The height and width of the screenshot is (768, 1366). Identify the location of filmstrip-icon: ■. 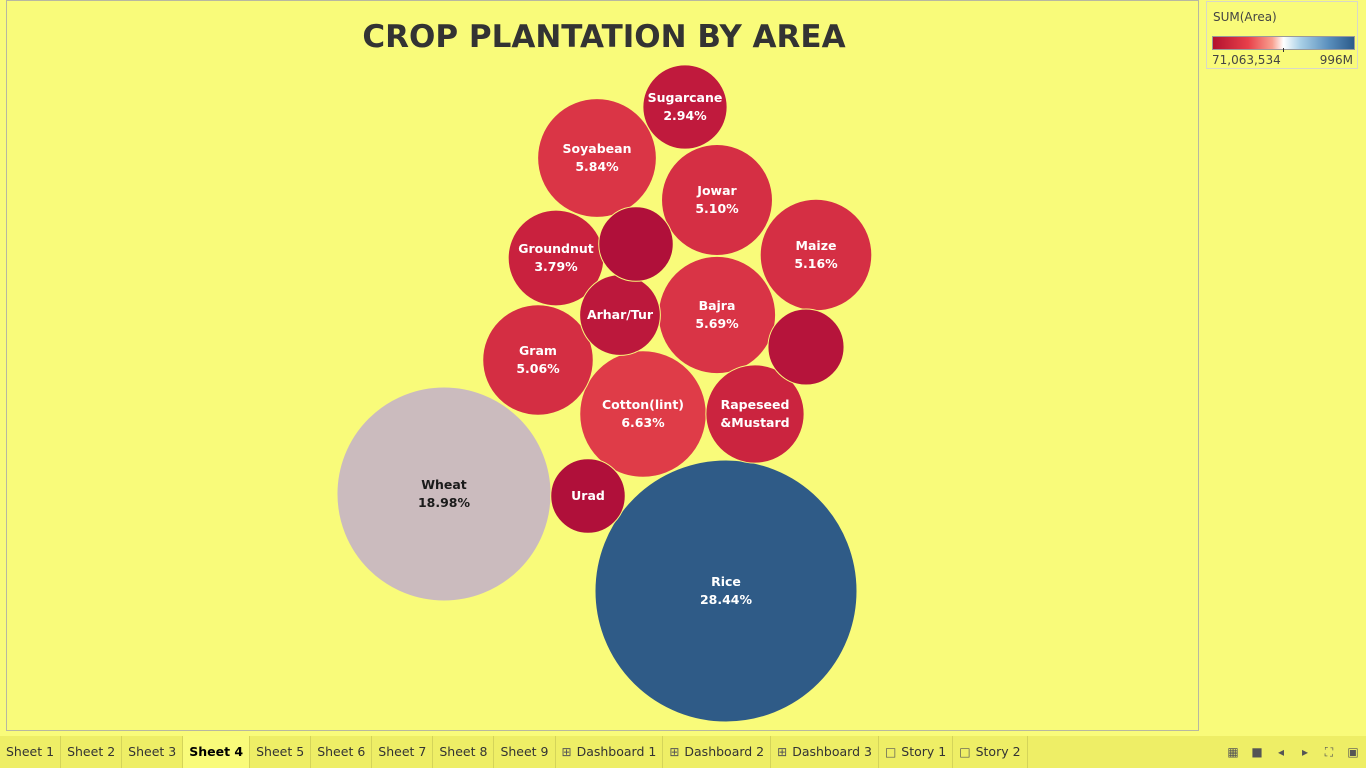
(1257, 752).